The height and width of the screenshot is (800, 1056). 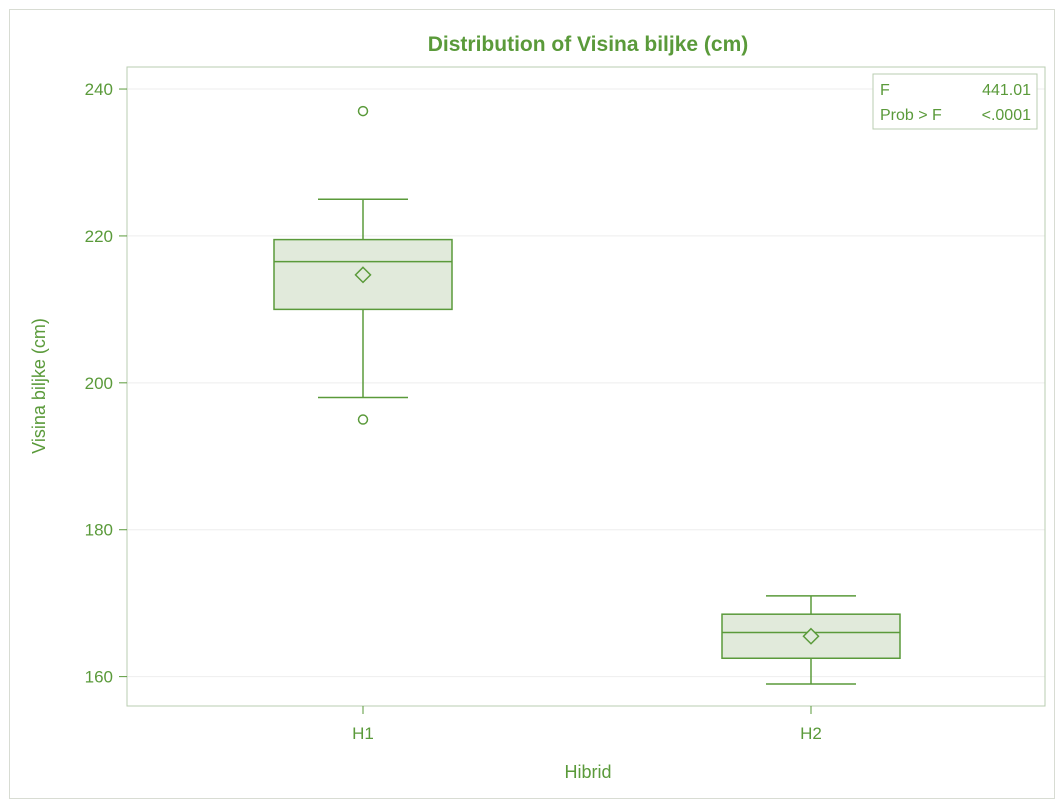 I want to click on box-group-h2, so click(x=811, y=640).